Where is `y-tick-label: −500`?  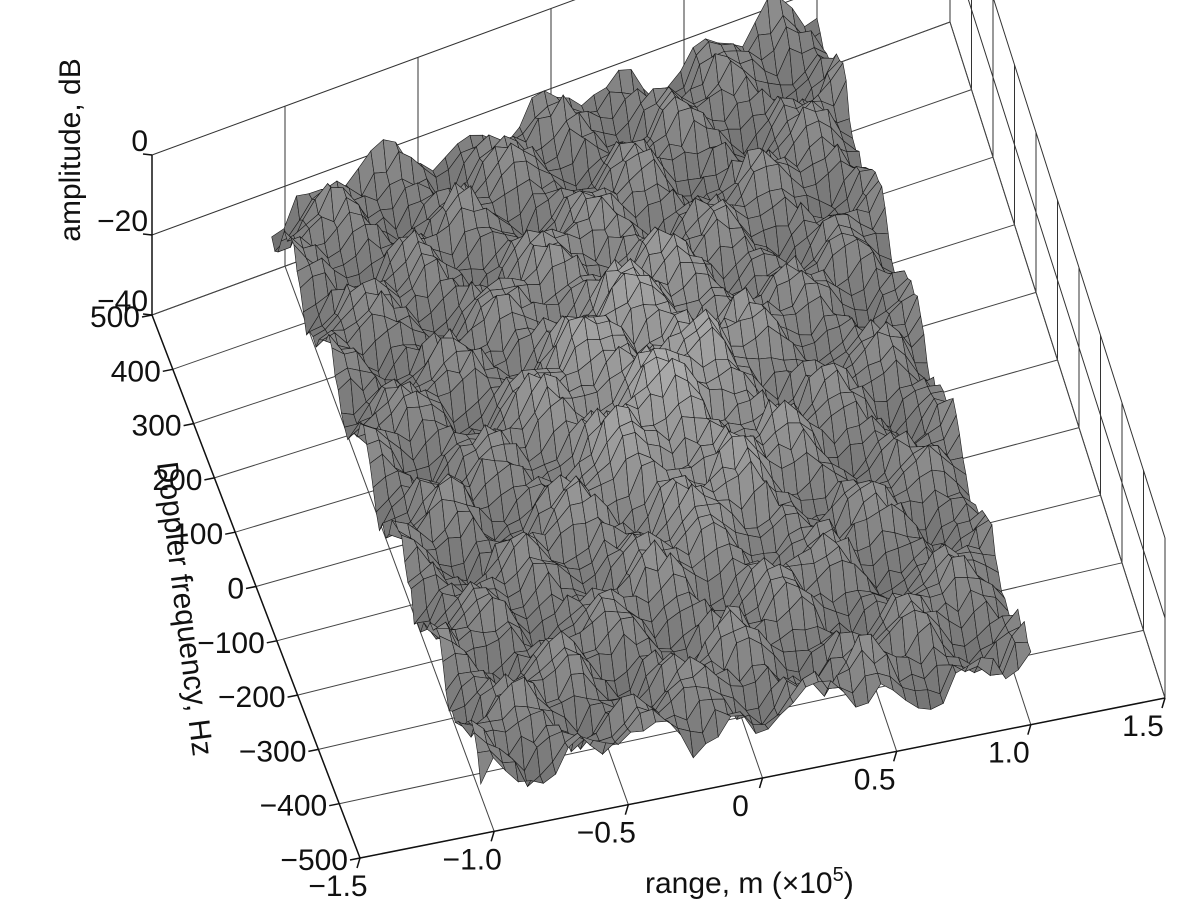
y-tick-label: −500 is located at coordinates (314, 860).